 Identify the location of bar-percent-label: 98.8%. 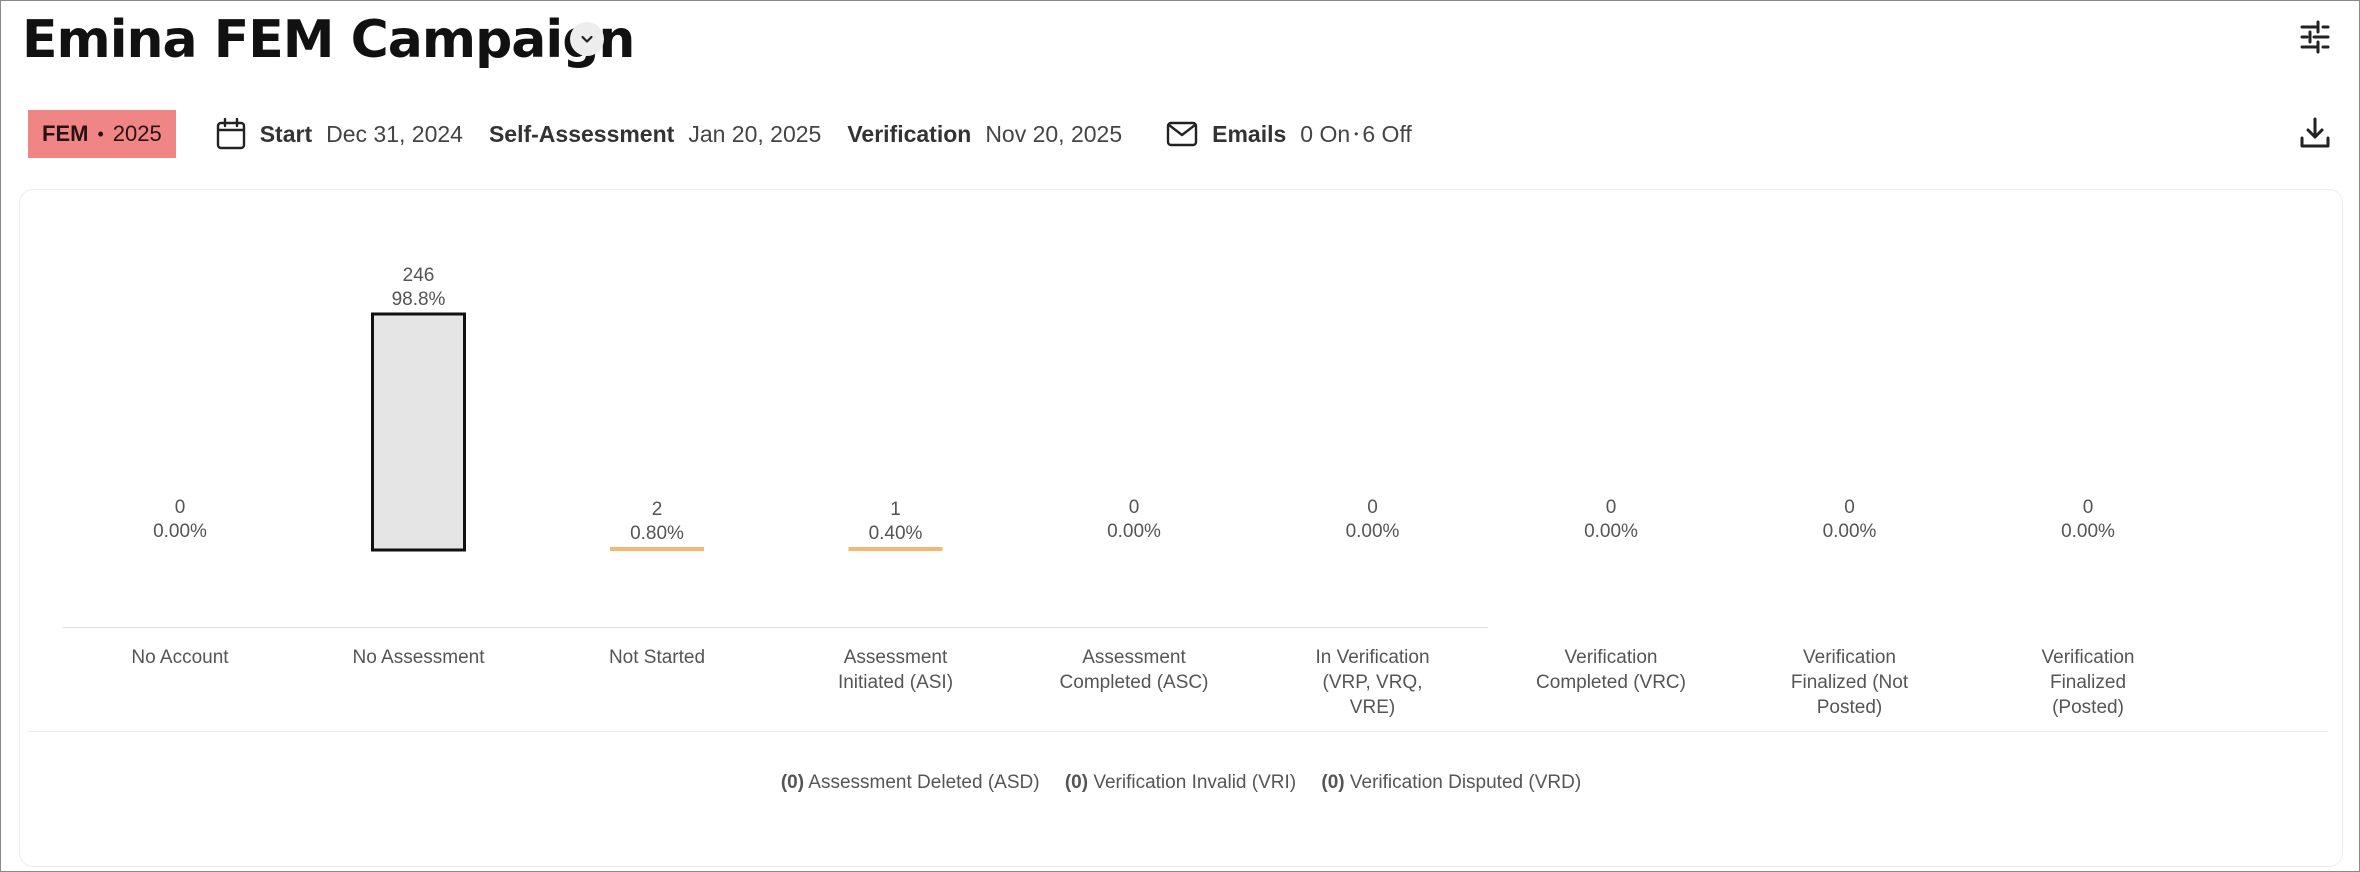
(419, 299).